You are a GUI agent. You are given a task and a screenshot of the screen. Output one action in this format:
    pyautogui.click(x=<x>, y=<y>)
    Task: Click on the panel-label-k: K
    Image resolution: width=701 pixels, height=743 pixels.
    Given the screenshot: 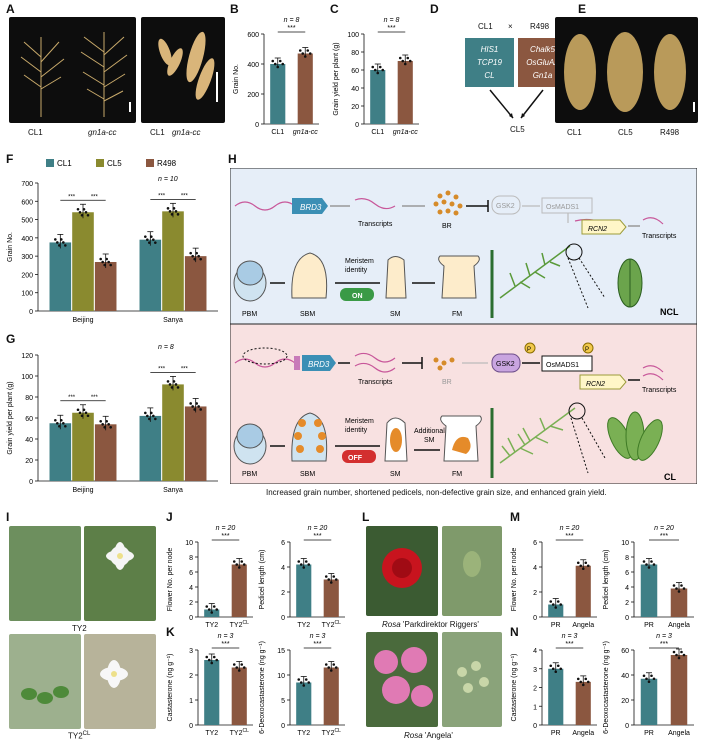 What is the action you would take?
    pyautogui.click(x=170, y=632)
    